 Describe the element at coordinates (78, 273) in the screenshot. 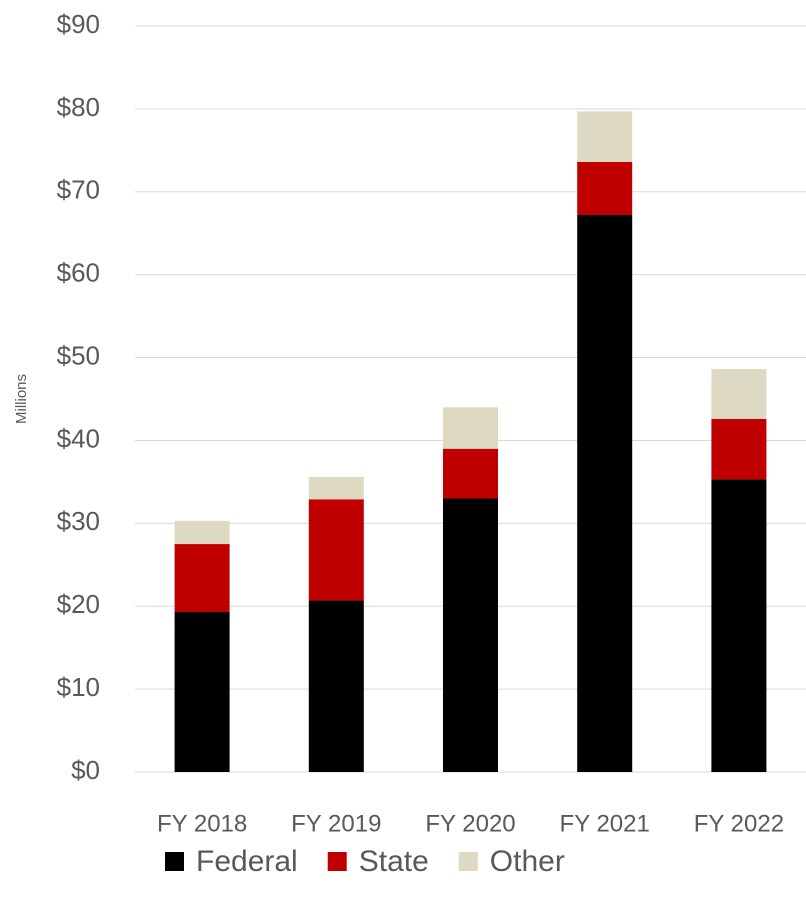

I see `y-tick-label: $60` at that location.